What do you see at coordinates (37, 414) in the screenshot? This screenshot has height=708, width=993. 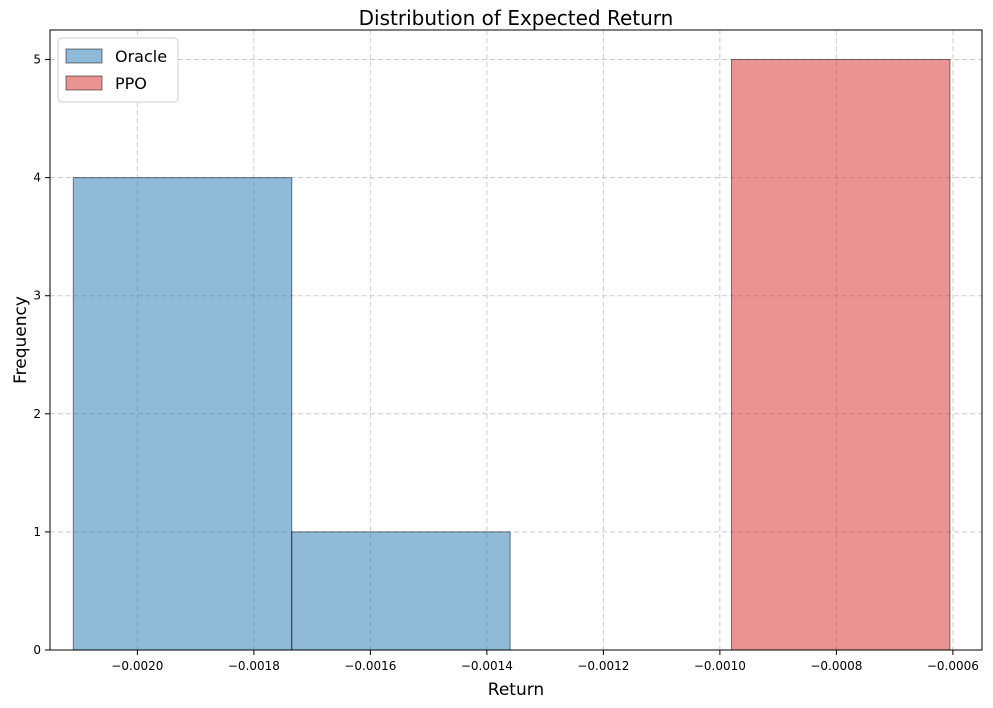 I see `y-tick-label: 2` at bounding box center [37, 414].